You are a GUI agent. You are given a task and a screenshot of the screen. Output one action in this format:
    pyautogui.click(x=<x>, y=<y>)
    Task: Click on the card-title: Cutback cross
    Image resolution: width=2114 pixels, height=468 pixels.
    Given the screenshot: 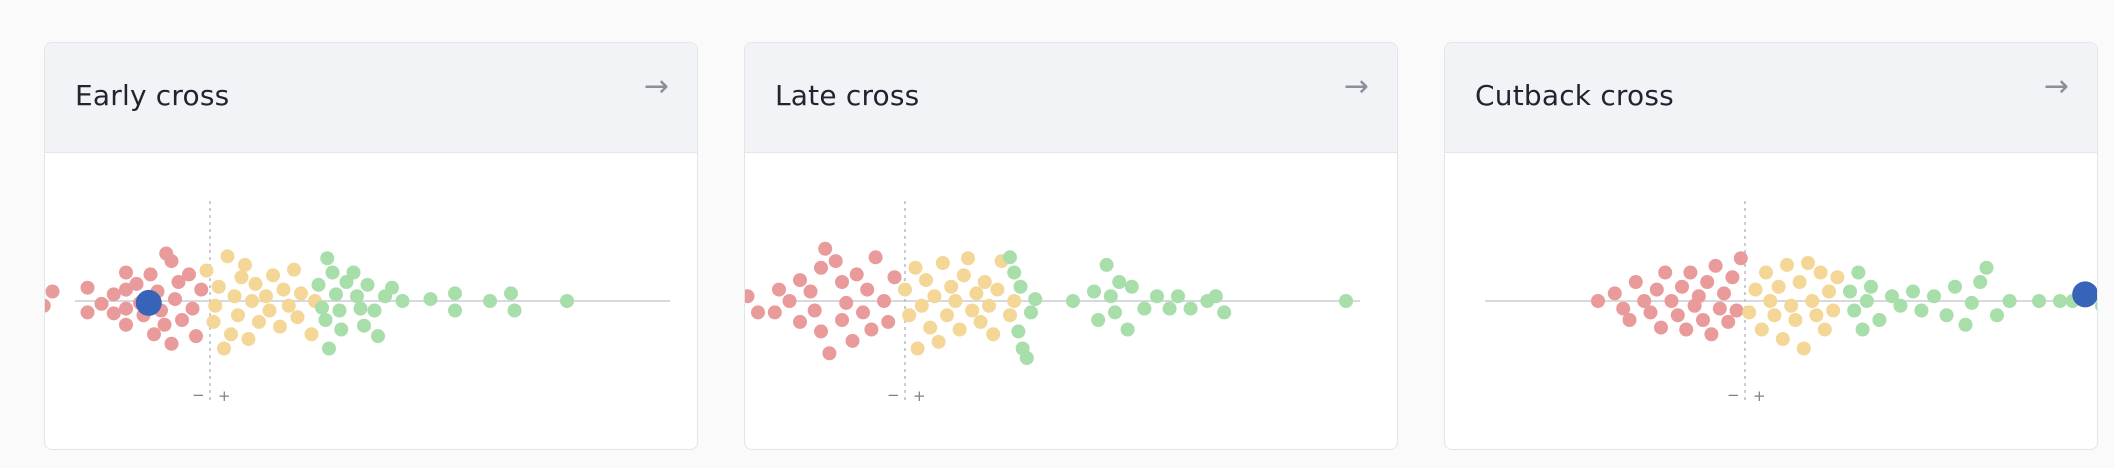 What is the action you would take?
    pyautogui.click(x=1574, y=95)
    